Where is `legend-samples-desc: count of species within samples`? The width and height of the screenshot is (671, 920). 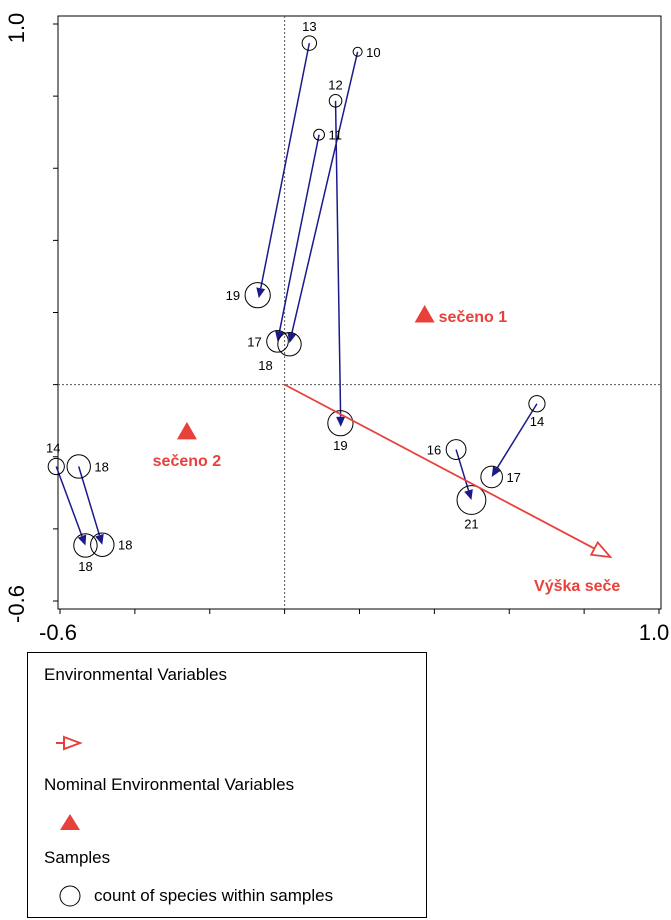 legend-samples-desc: count of species within samples is located at coordinates (214, 895).